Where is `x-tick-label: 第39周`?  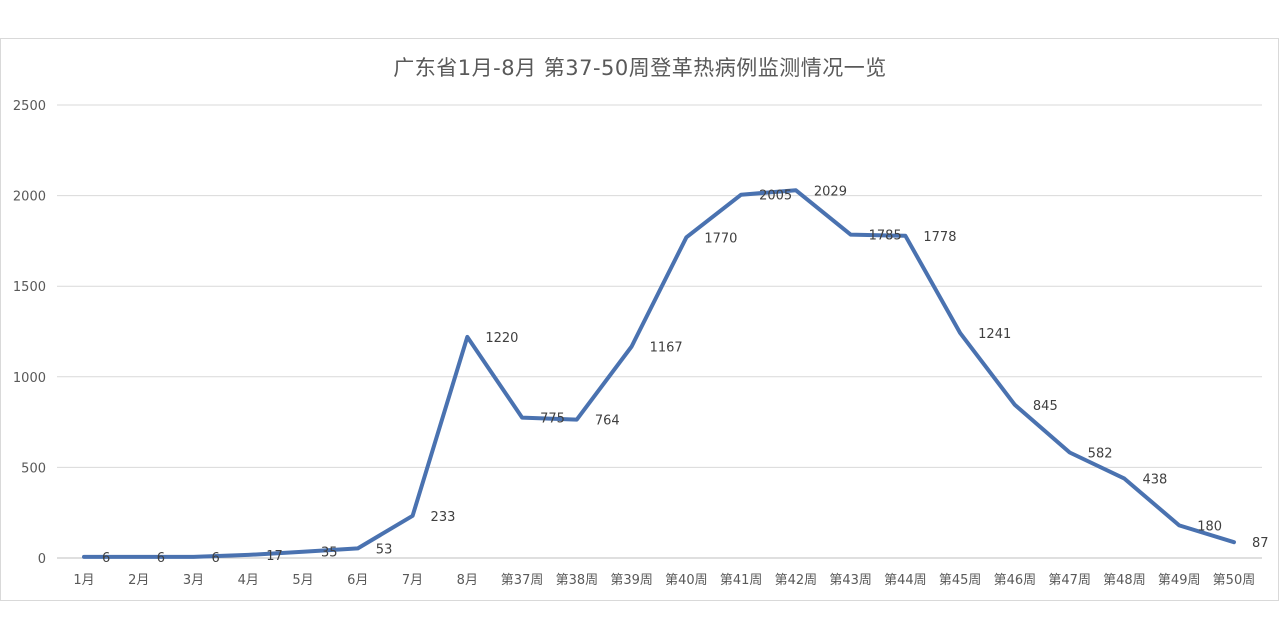
x-tick-label: 第39周 is located at coordinates (631, 580).